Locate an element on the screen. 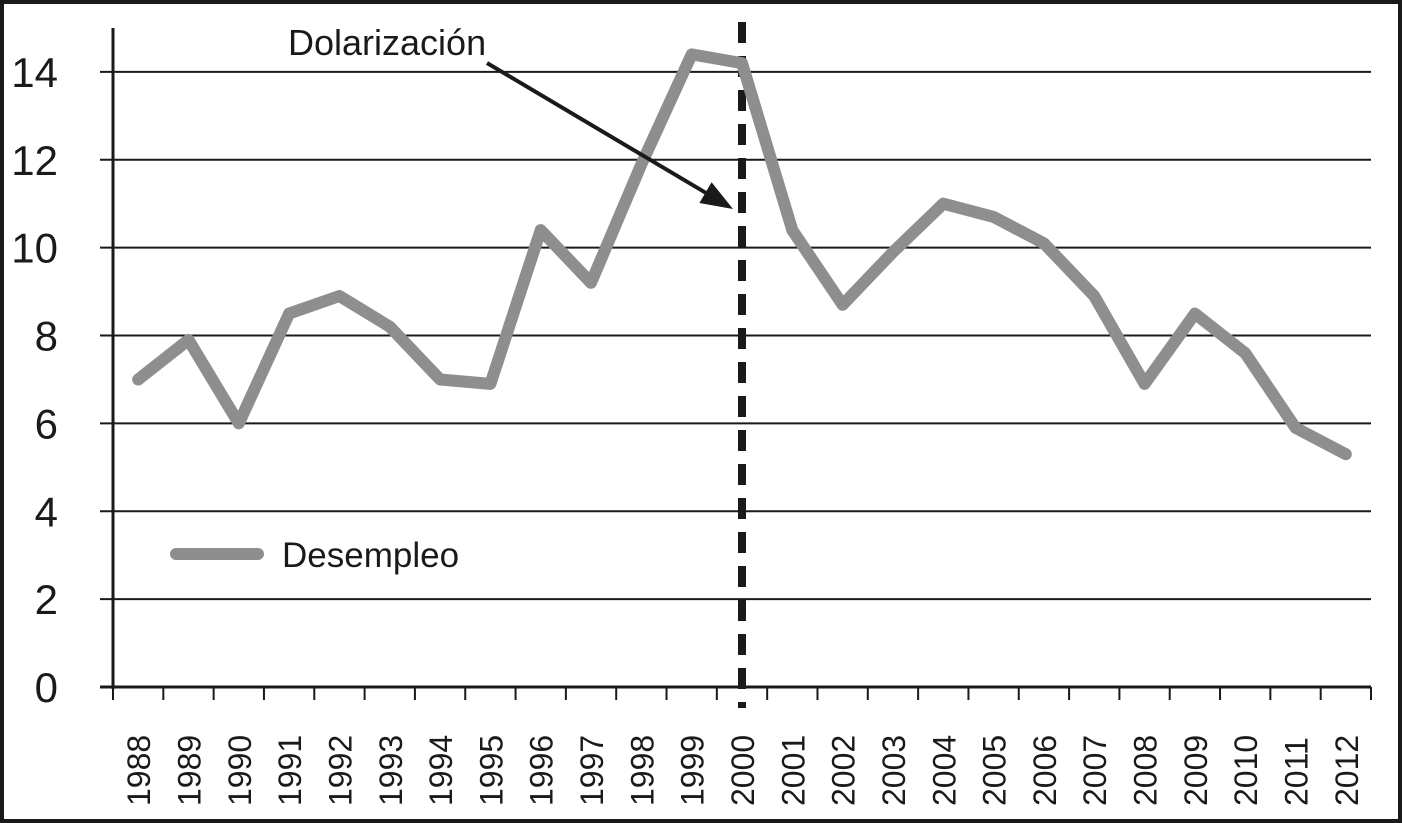 This screenshot has width=1402, height=823. annotation-arrowhead is located at coordinates (716, 195).